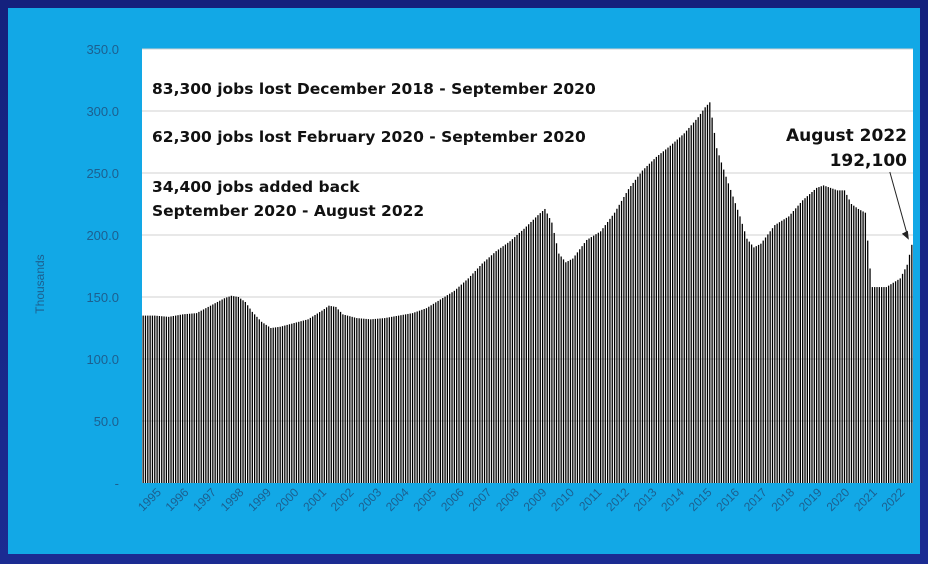 The height and width of the screenshot is (564, 928). I want to click on y-tick-label: 250.0, so click(102, 173).